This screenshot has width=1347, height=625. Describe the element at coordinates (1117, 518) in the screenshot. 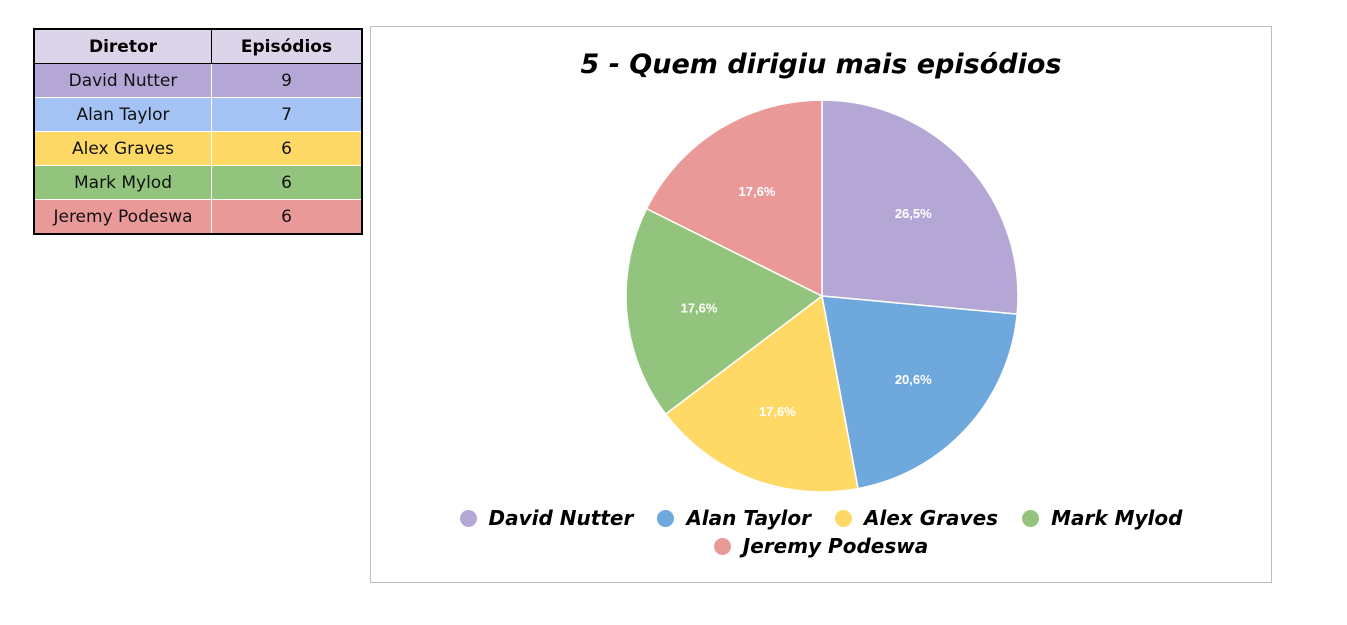

I see `legend-label: Mark Mylod` at that location.